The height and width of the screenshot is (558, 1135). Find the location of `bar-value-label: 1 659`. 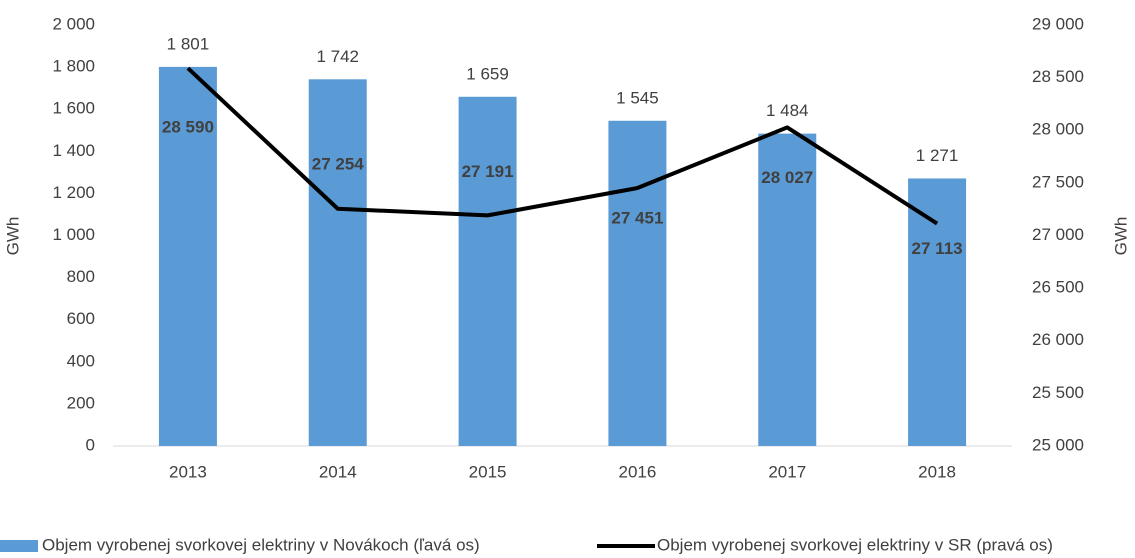

bar-value-label: 1 659 is located at coordinates (487, 73).